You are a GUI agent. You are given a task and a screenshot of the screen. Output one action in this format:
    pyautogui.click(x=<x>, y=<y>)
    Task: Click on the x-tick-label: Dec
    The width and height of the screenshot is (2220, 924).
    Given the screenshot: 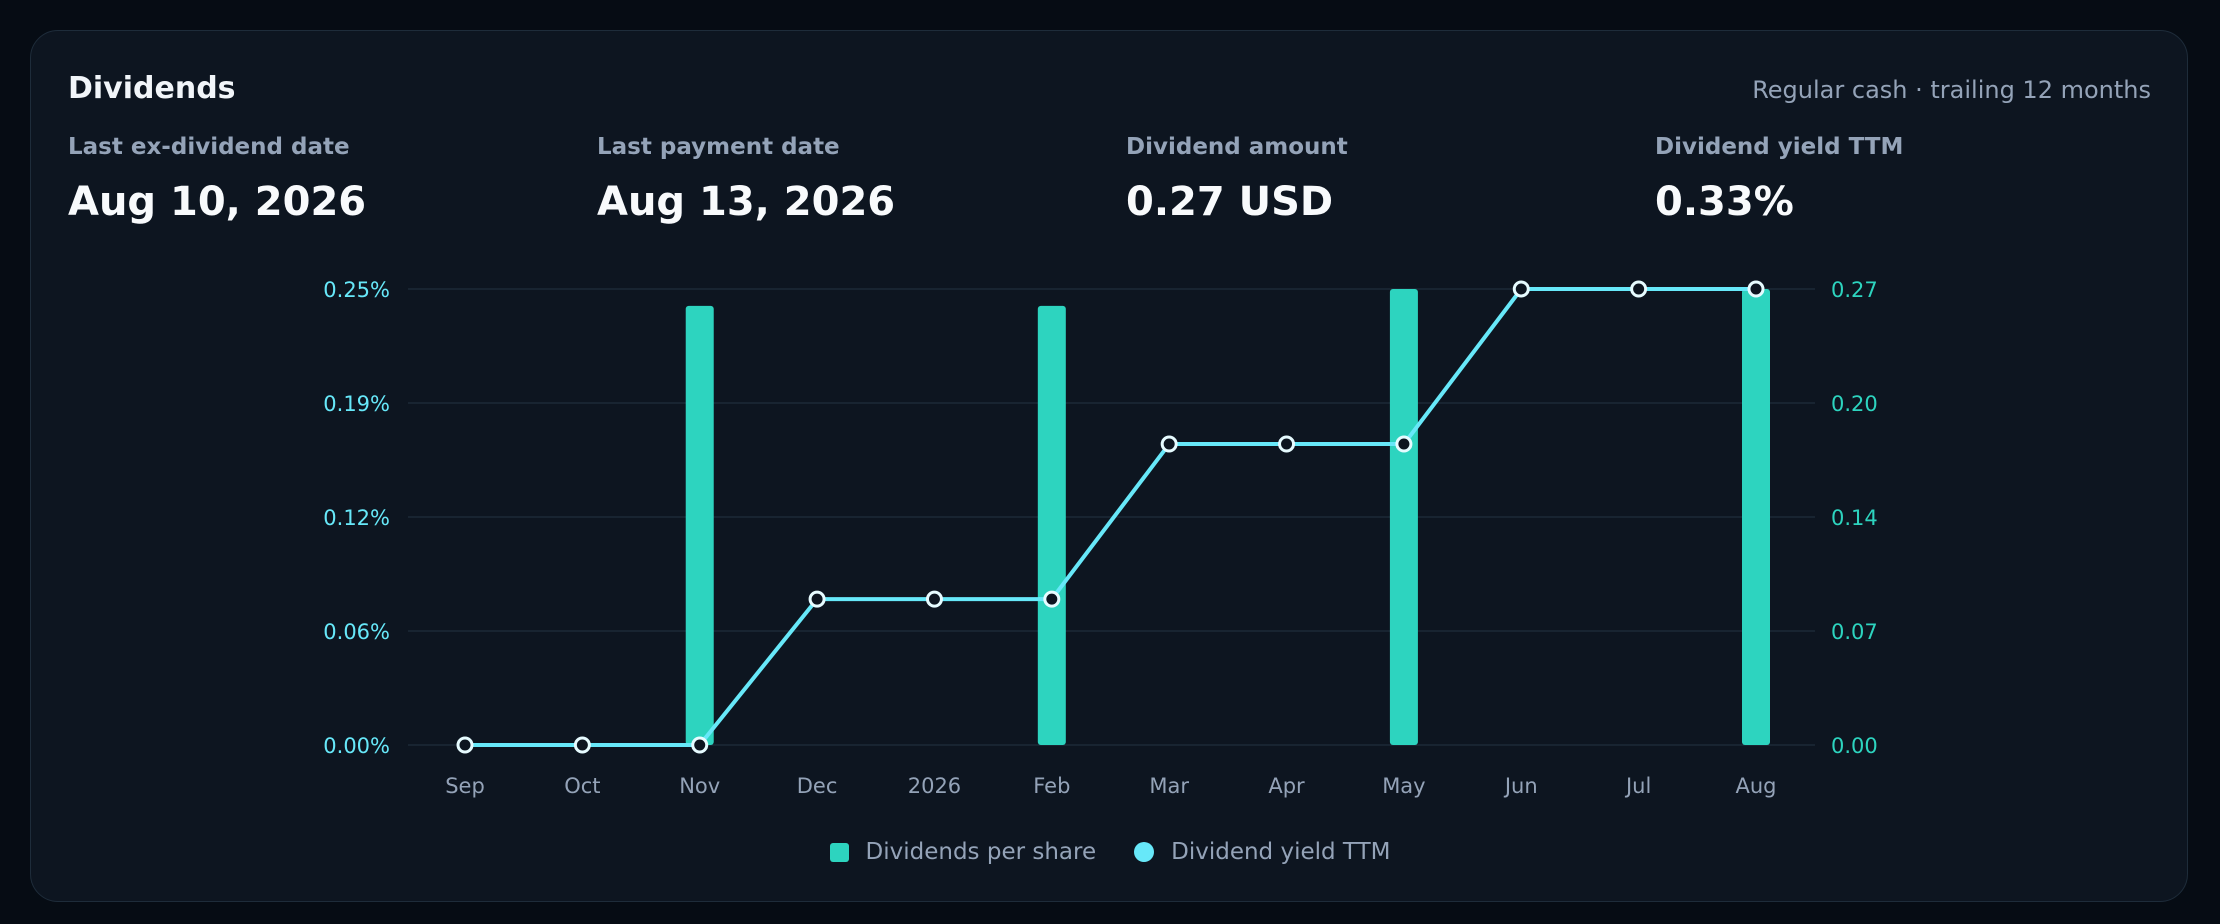 What is the action you would take?
    pyautogui.click(x=817, y=786)
    